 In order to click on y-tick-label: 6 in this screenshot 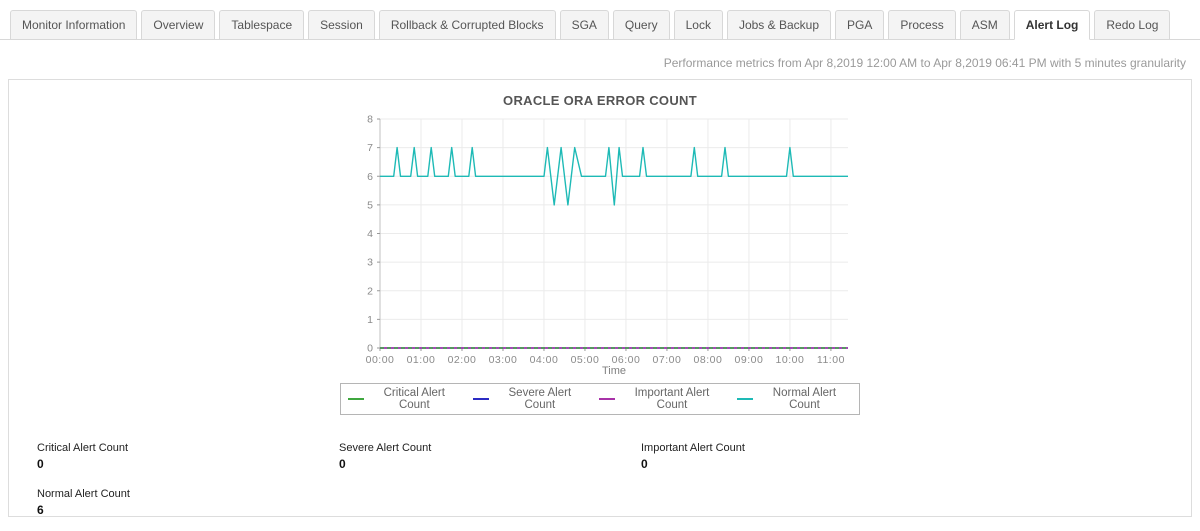, I will do `click(370, 177)`.